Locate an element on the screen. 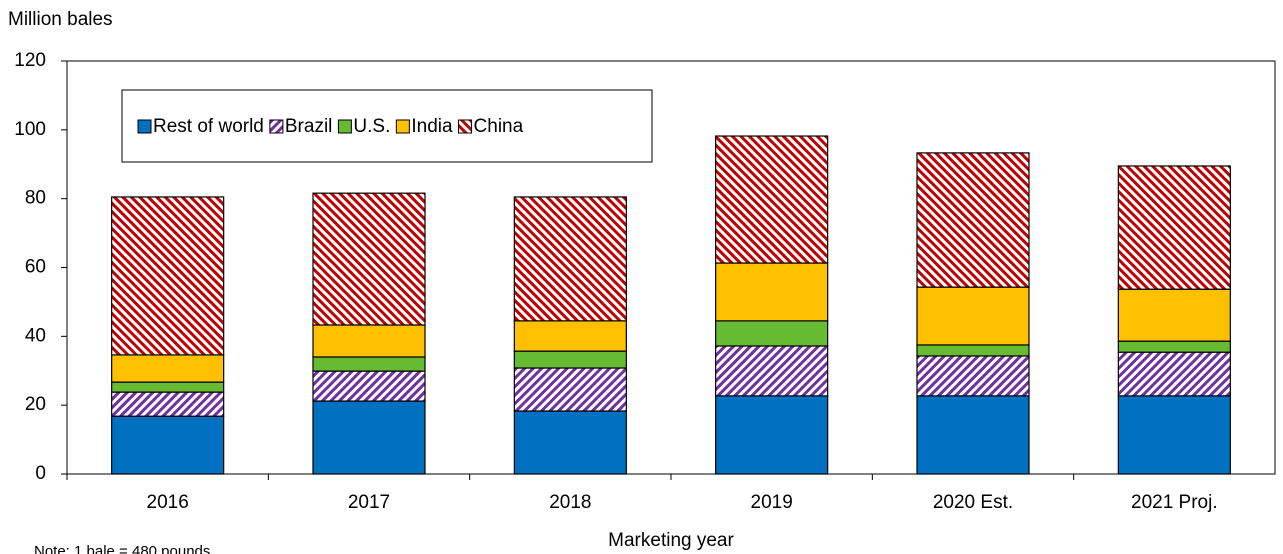  note: Note: 1 bale = 480 pounds is located at coordinates (122, 548).